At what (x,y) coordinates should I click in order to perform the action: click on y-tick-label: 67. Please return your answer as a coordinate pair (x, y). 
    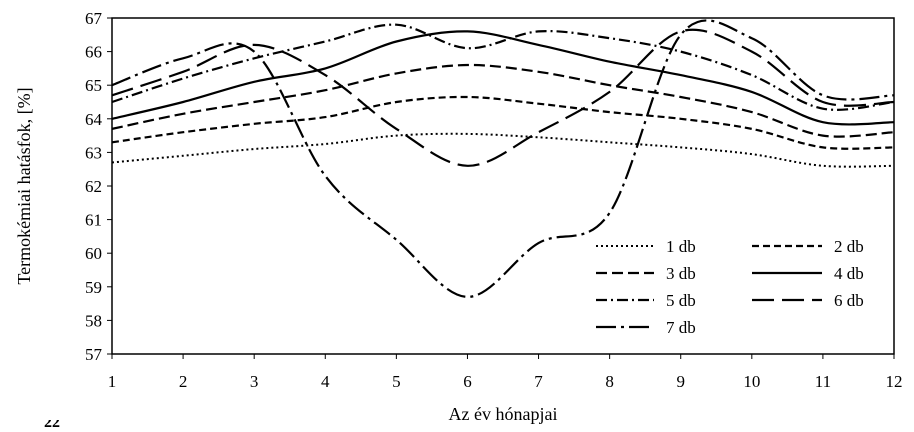
    Looking at the image, I should click on (94, 18).